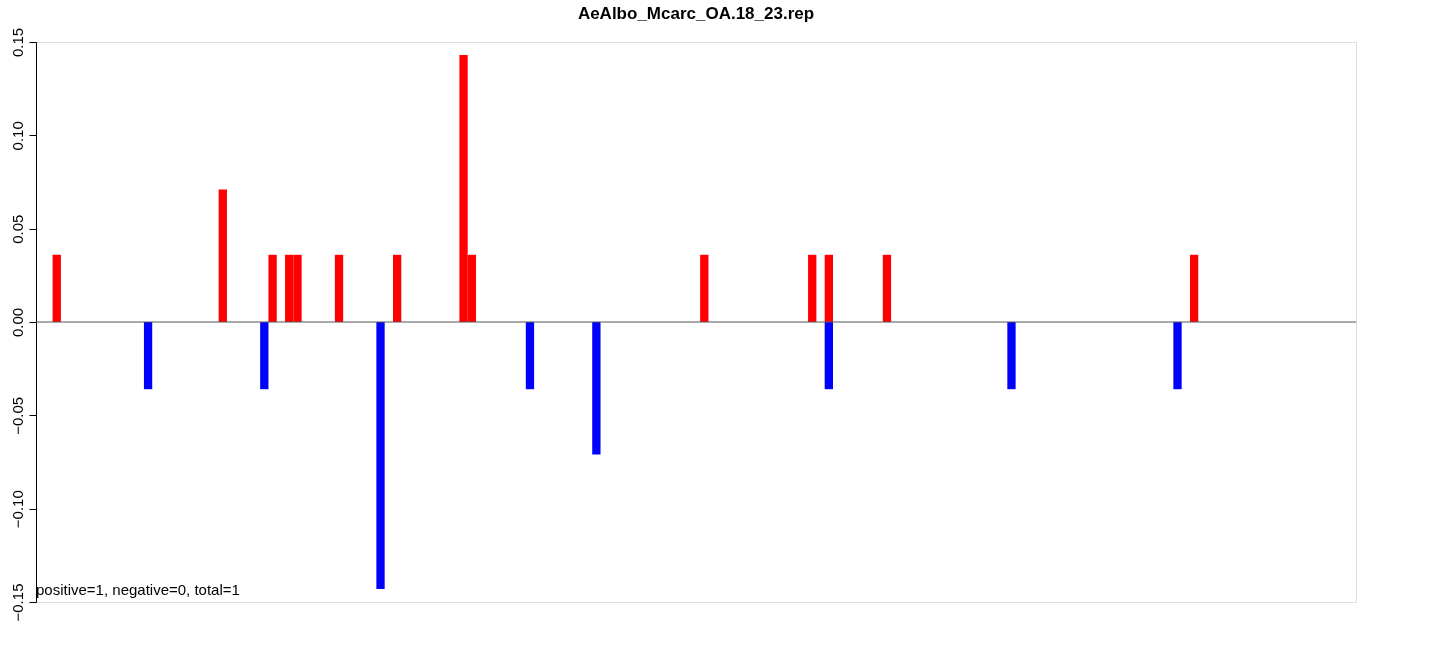  Describe the element at coordinates (17, 229) in the screenshot. I see `y-tick-label: 0.05` at that location.